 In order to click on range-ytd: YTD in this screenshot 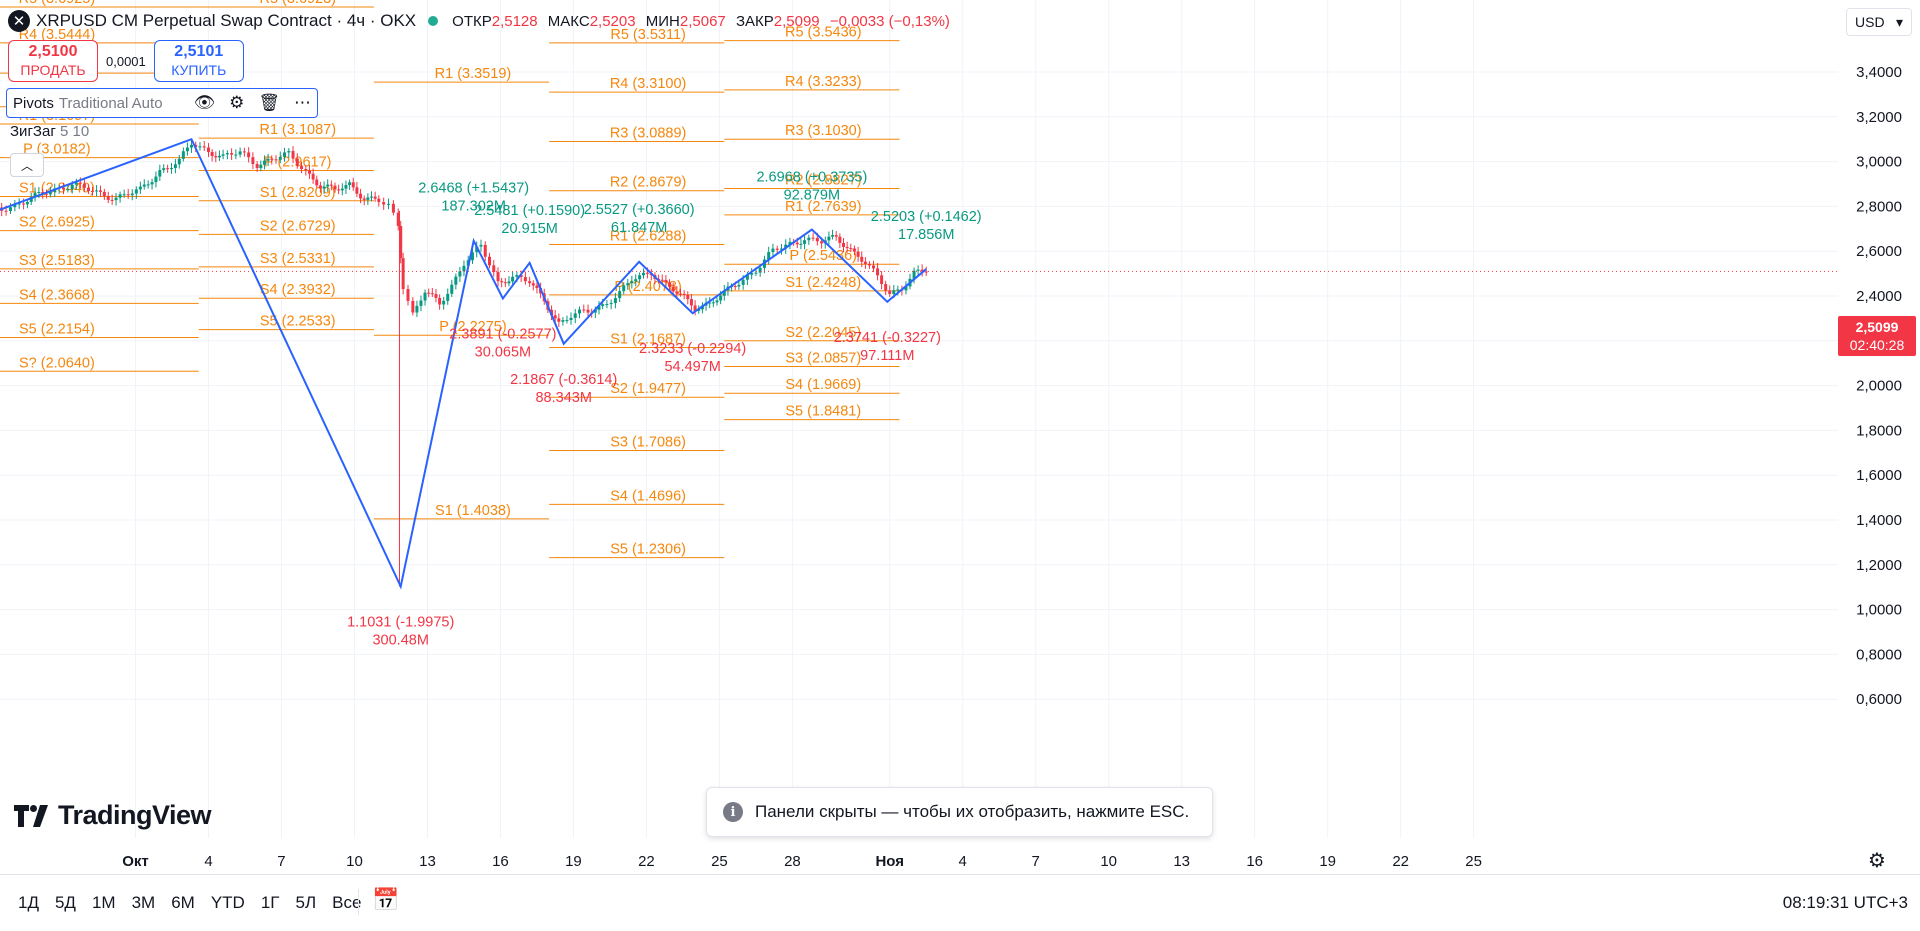, I will do `click(227, 902)`.